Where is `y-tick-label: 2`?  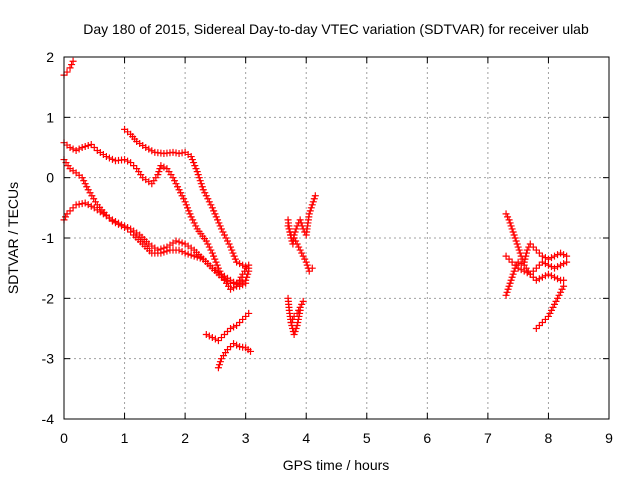
y-tick-label: 2 is located at coordinates (50, 57).